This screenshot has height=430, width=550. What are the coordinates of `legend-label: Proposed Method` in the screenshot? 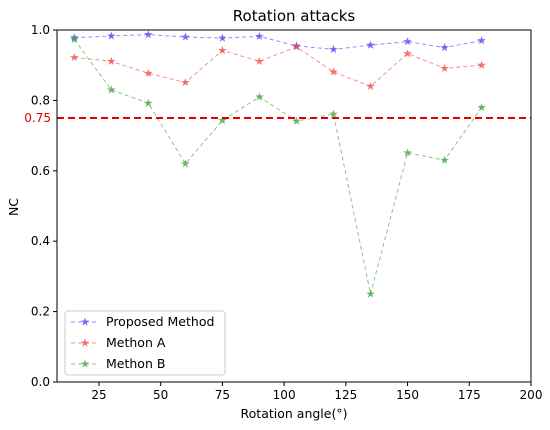 It's located at (160, 321).